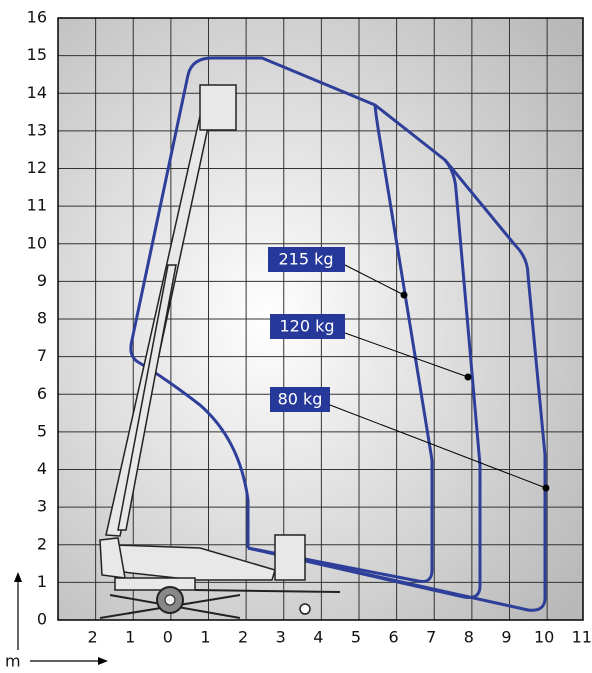 The width and height of the screenshot is (592, 673). Describe the element at coordinates (37, 17) in the screenshot. I see `y-tick-label: 16` at that location.